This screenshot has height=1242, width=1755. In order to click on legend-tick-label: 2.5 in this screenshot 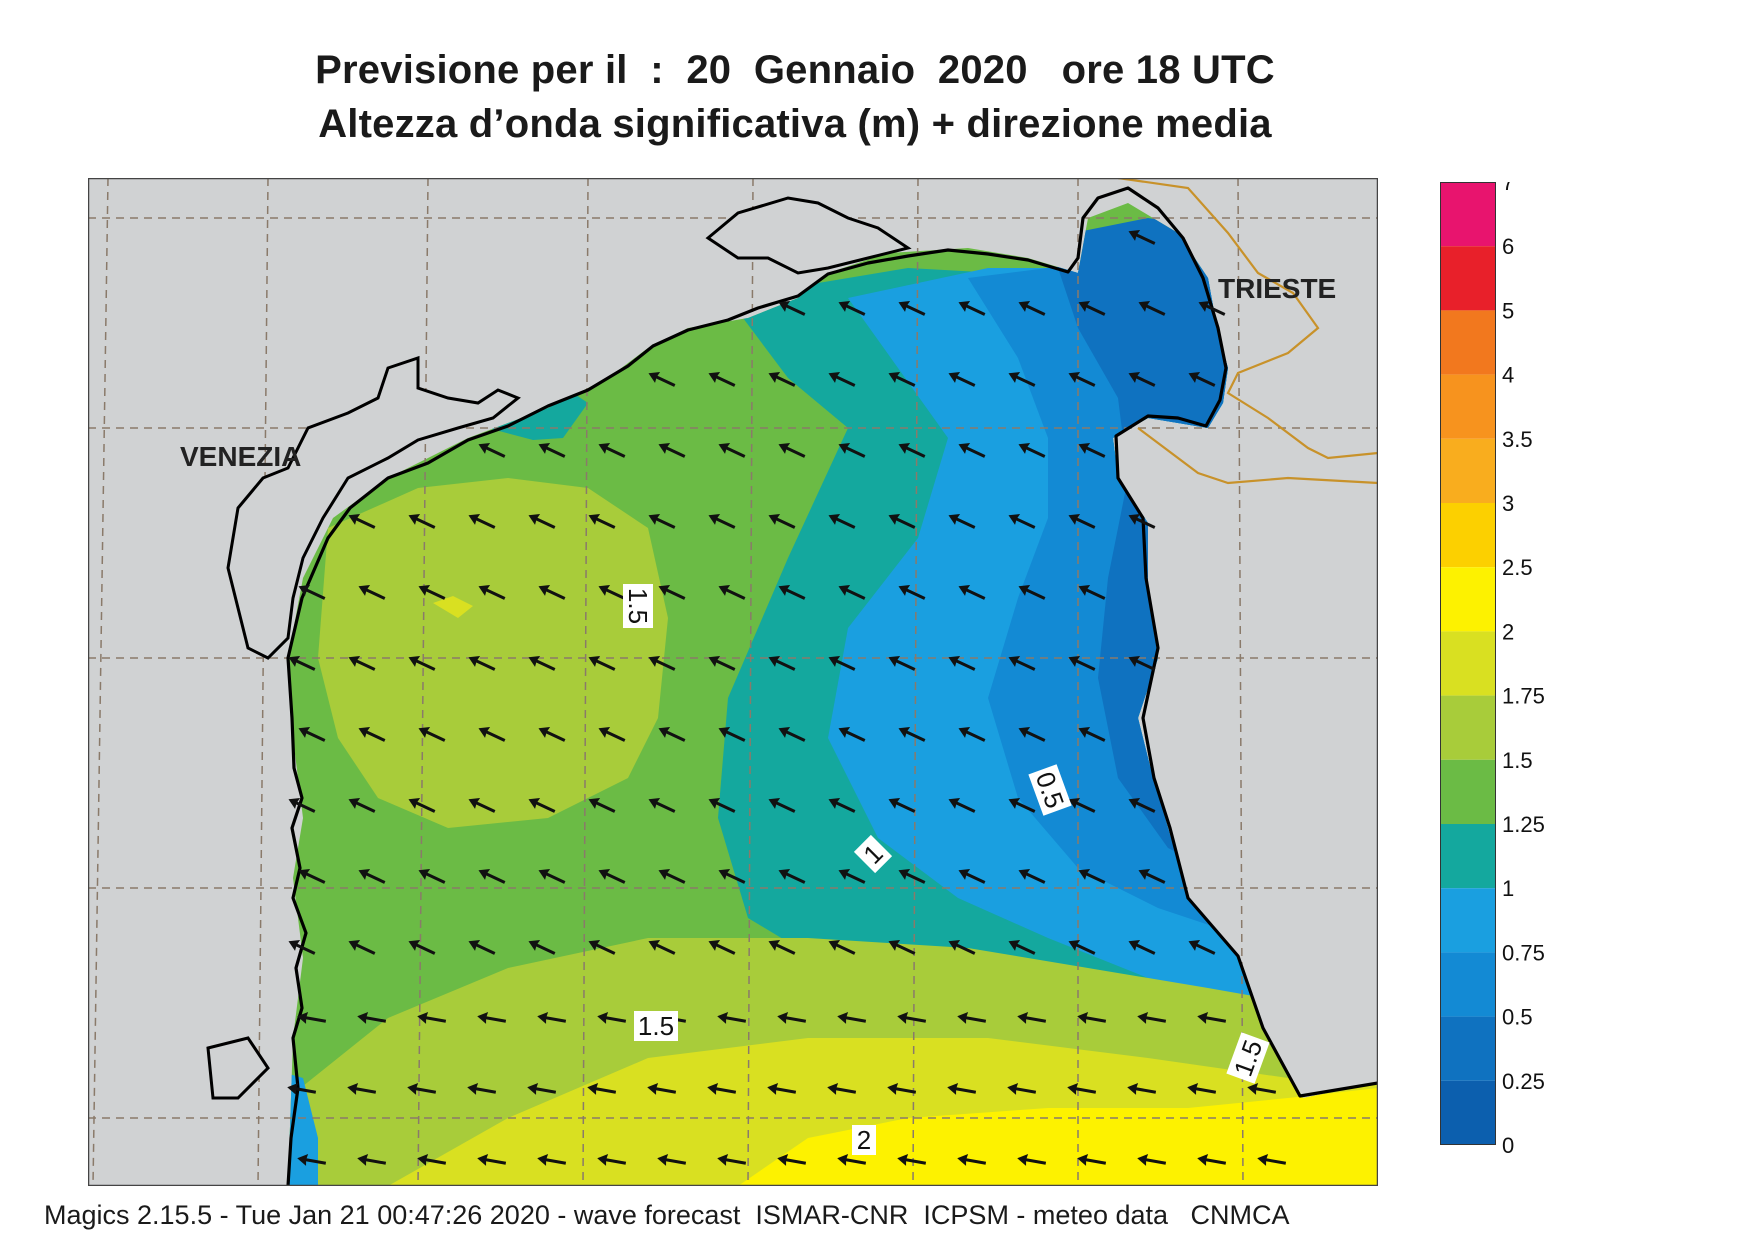, I will do `click(1517, 567)`.